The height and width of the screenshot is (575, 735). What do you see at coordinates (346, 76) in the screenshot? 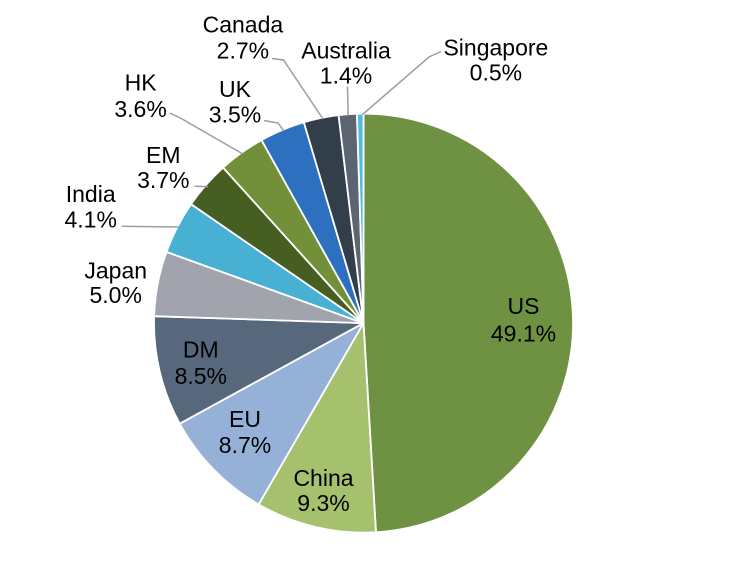
I see `svg-text: 1.4%` at bounding box center [346, 76].